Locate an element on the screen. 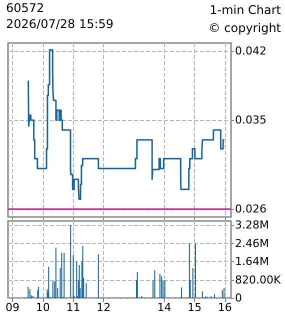 The height and width of the screenshot is (318, 285). y-tick-label: 820.00K is located at coordinates (258, 279).